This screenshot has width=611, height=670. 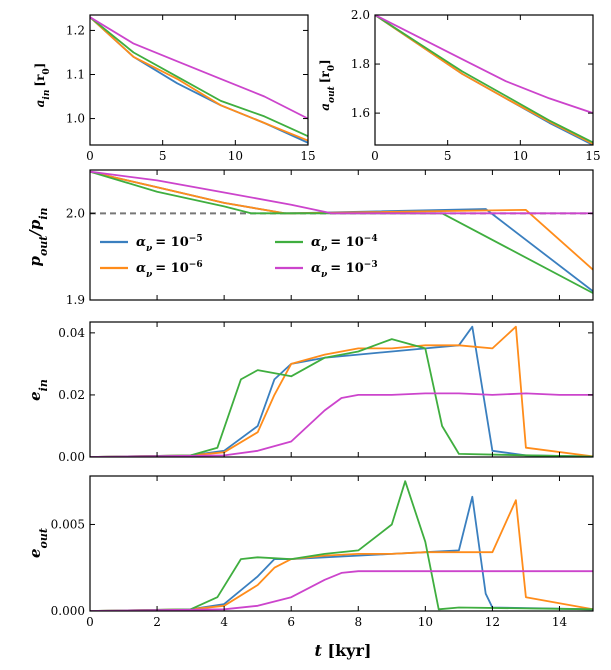 I want to click on legend-label-a3: αν = 10−3, so click(x=344, y=270).